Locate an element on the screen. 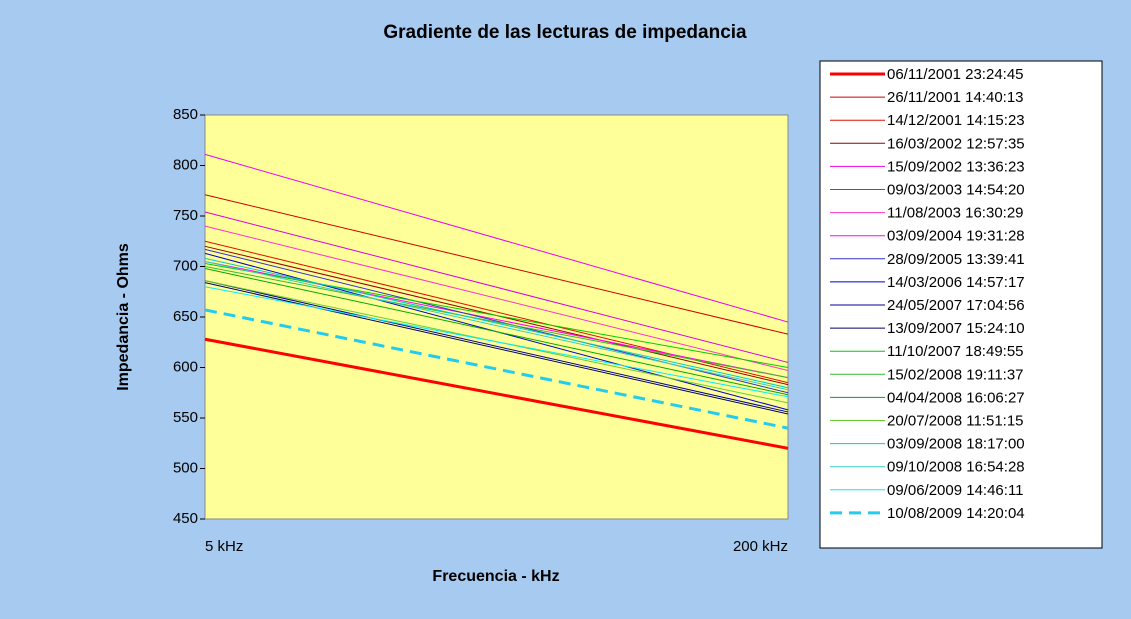 This screenshot has width=1131, height=619. legend-label: 14/03/2006 14:57:17 is located at coordinates (956, 282).